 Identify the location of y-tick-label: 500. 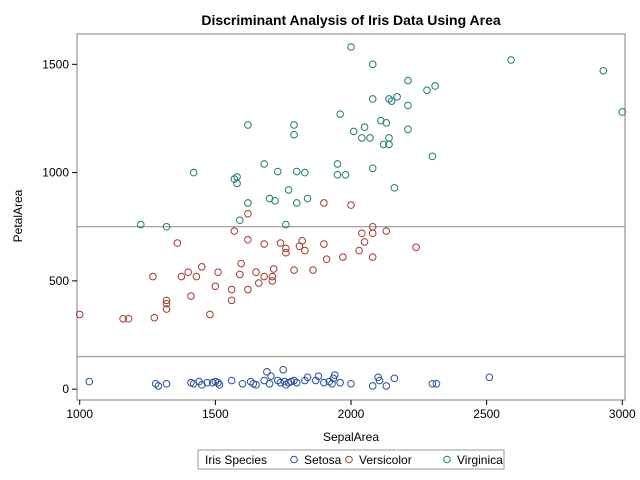
(59, 281).